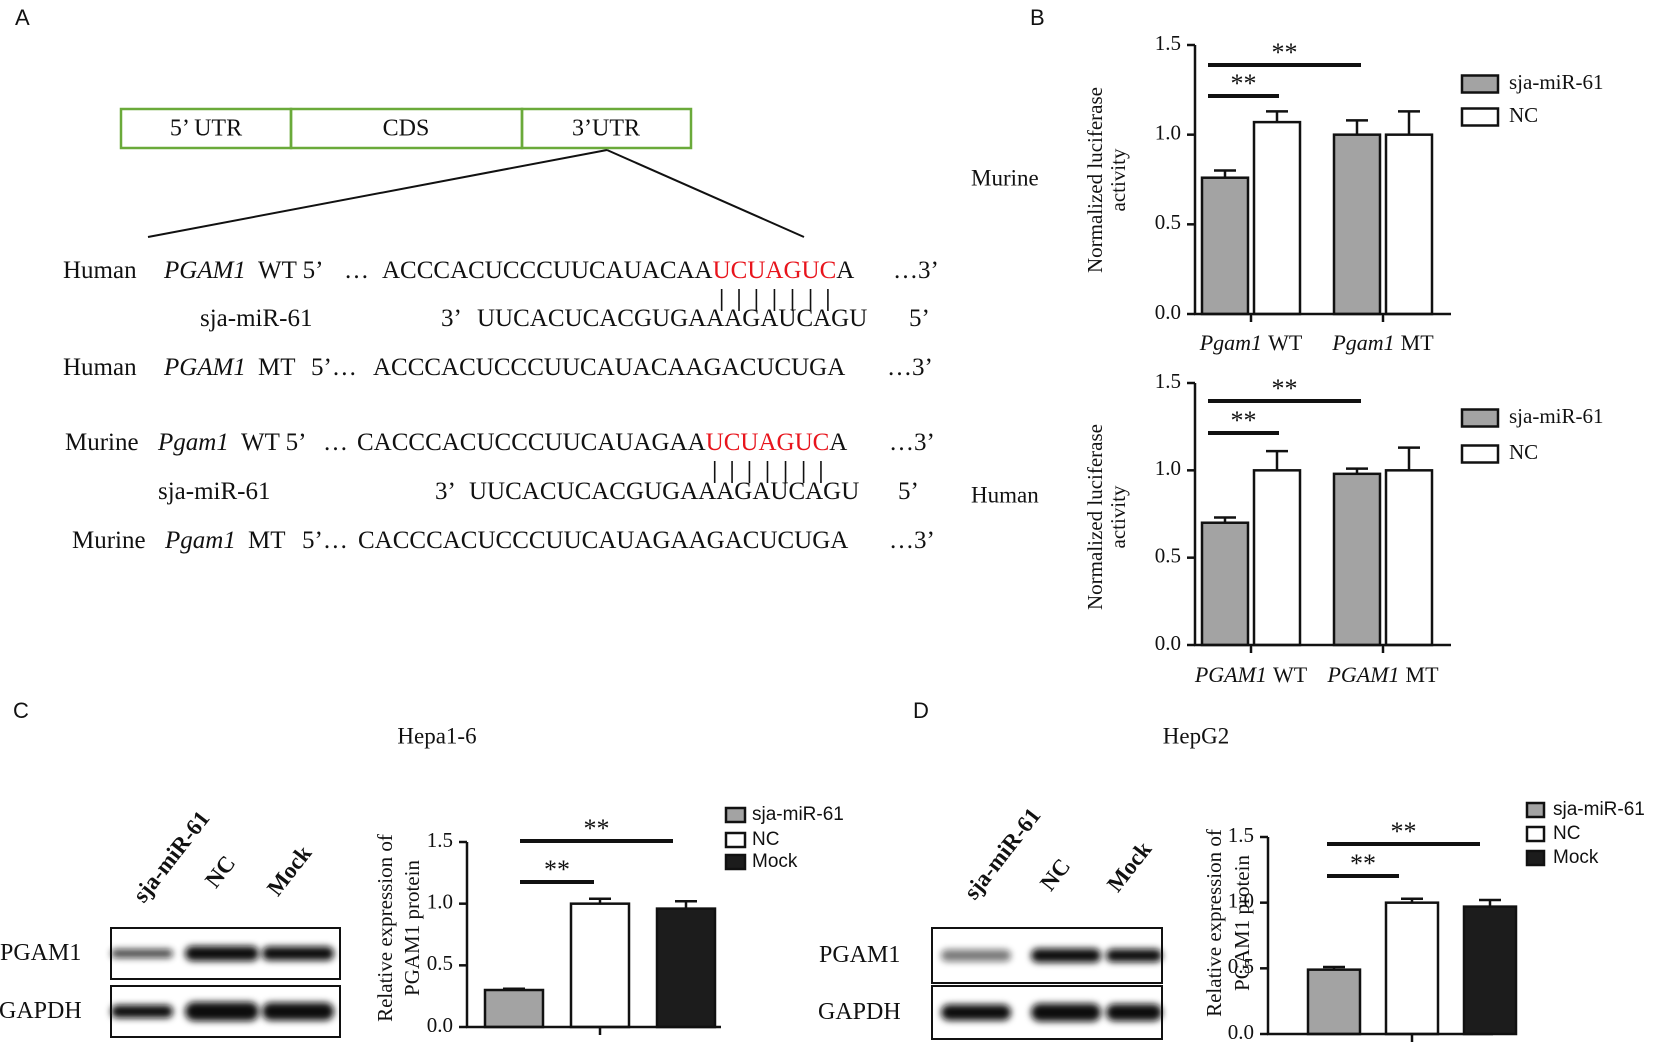 Image resolution: width=1654 pixels, height=1046 pixels. I want to click on region-label: CDS, so click(406, 129).